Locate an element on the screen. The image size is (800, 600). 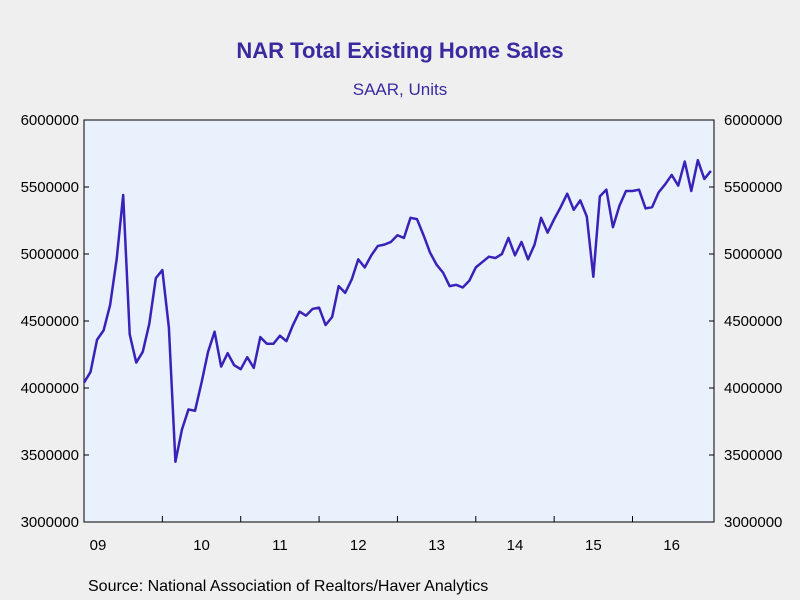
y-tick-label-left: 6000000 is located at coordinates (50, 120).